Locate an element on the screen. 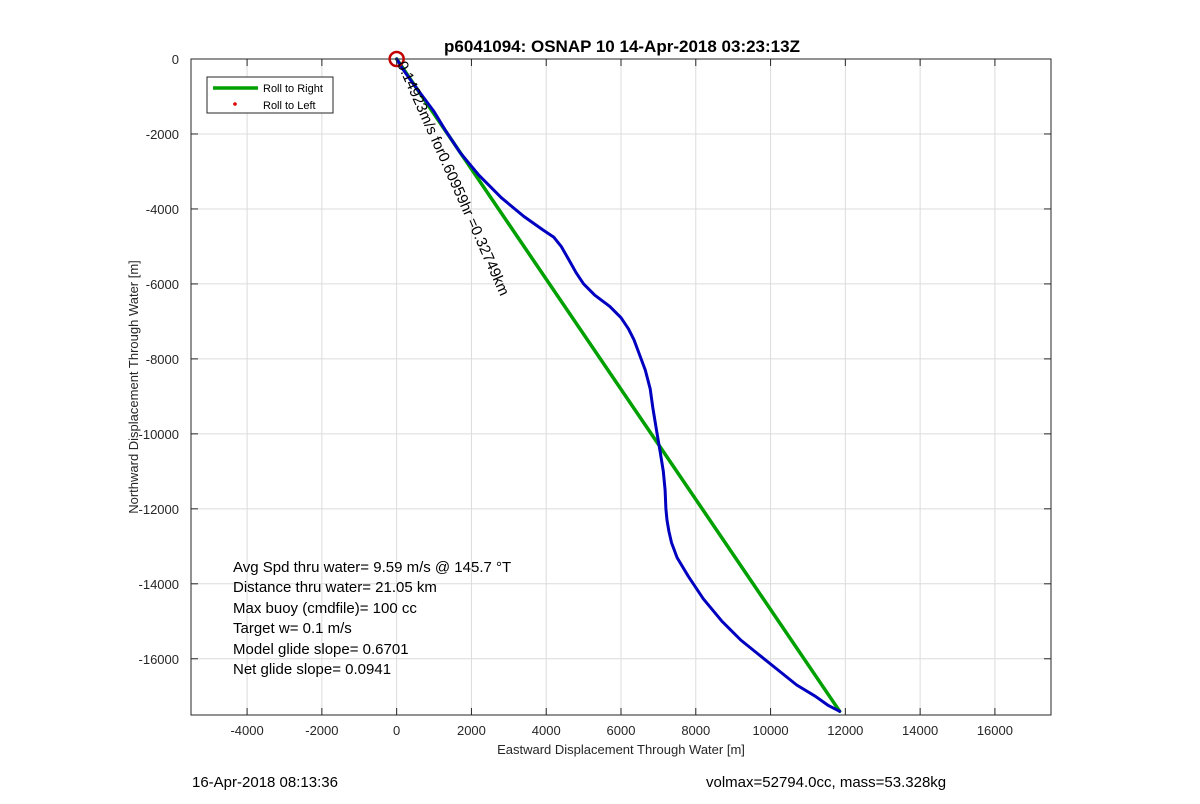  stat-line: Distance thru water= 21.05 km is located at coordinates (335, 587).